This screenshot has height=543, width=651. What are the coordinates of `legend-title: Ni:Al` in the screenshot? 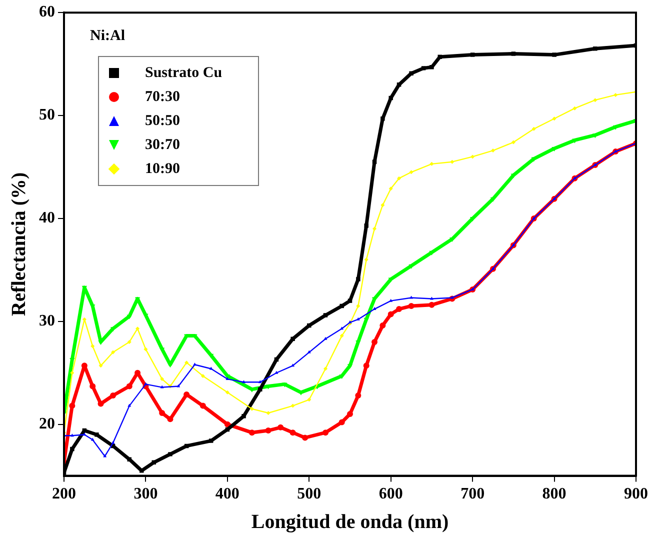 It's located at (107, 36).